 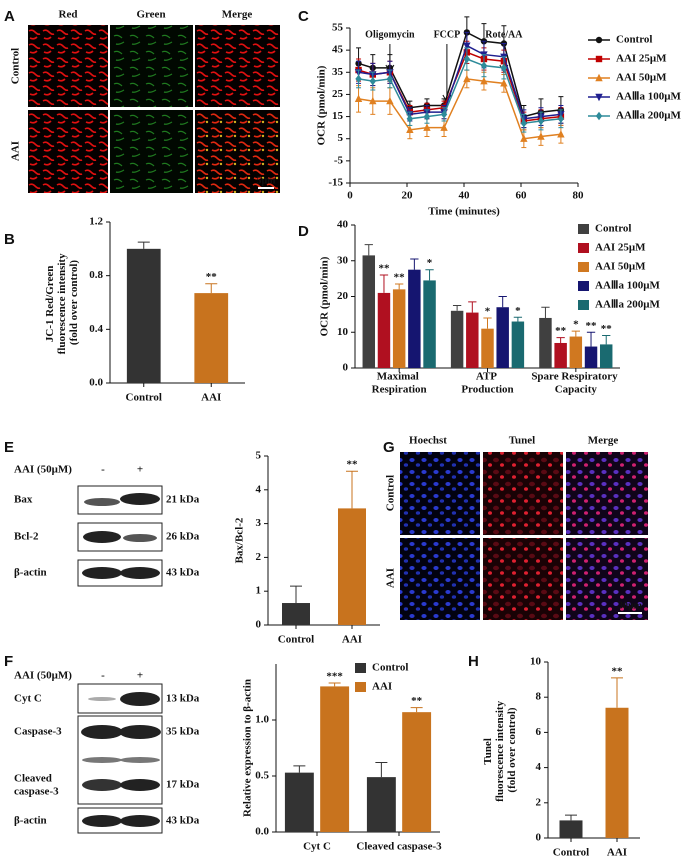 What do you see at coordinates (9, 447) in the screenshot?
I see `panel-label: E` at bounding box center [9, 447].